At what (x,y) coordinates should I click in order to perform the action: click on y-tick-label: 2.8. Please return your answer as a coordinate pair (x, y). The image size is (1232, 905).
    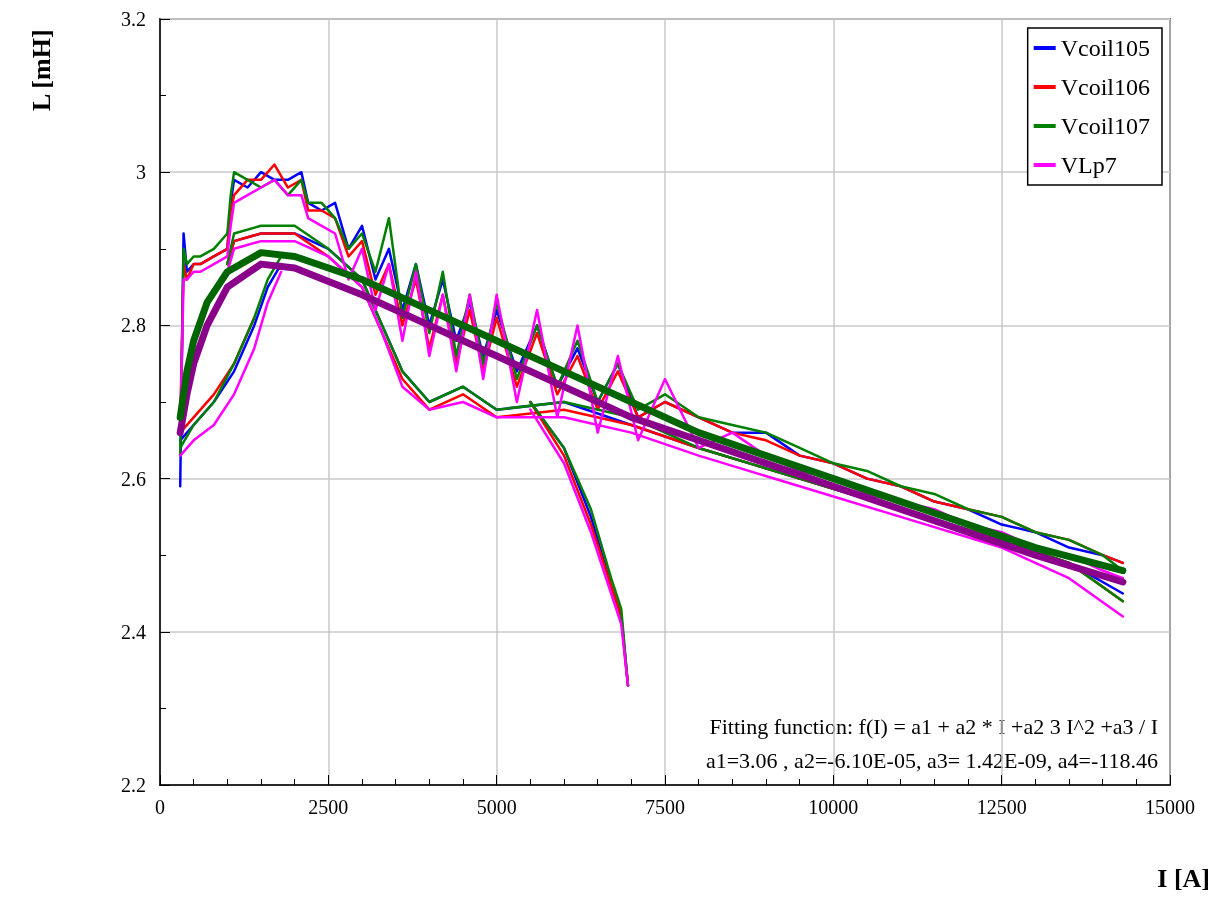
    Looking at the image, I should click on (133, 325).